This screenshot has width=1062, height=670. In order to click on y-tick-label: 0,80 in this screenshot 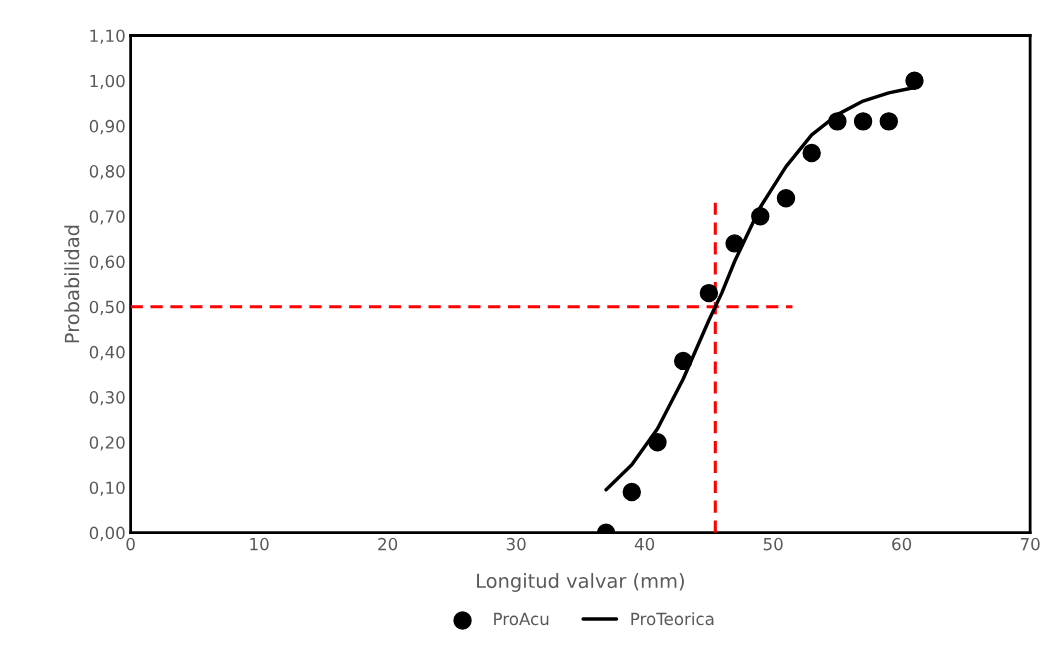, I will do `click(107, 172)`.